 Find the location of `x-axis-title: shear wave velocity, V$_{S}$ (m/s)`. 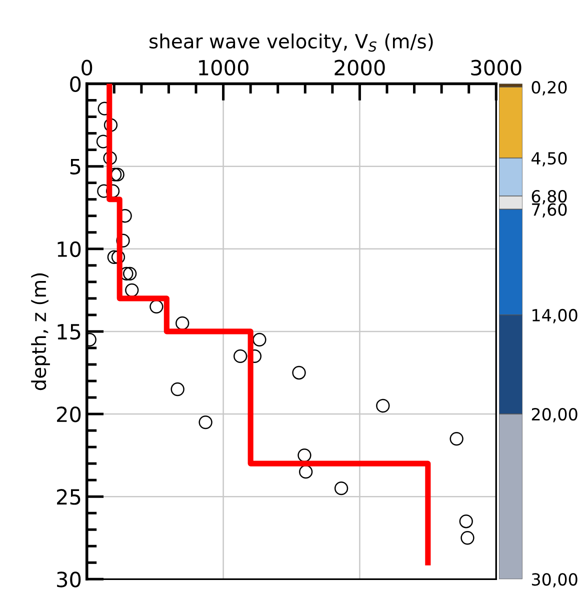

x-axis-title: shear wave velocity, V$_{S}$ (m/s) is located at coordinates (291, 43).